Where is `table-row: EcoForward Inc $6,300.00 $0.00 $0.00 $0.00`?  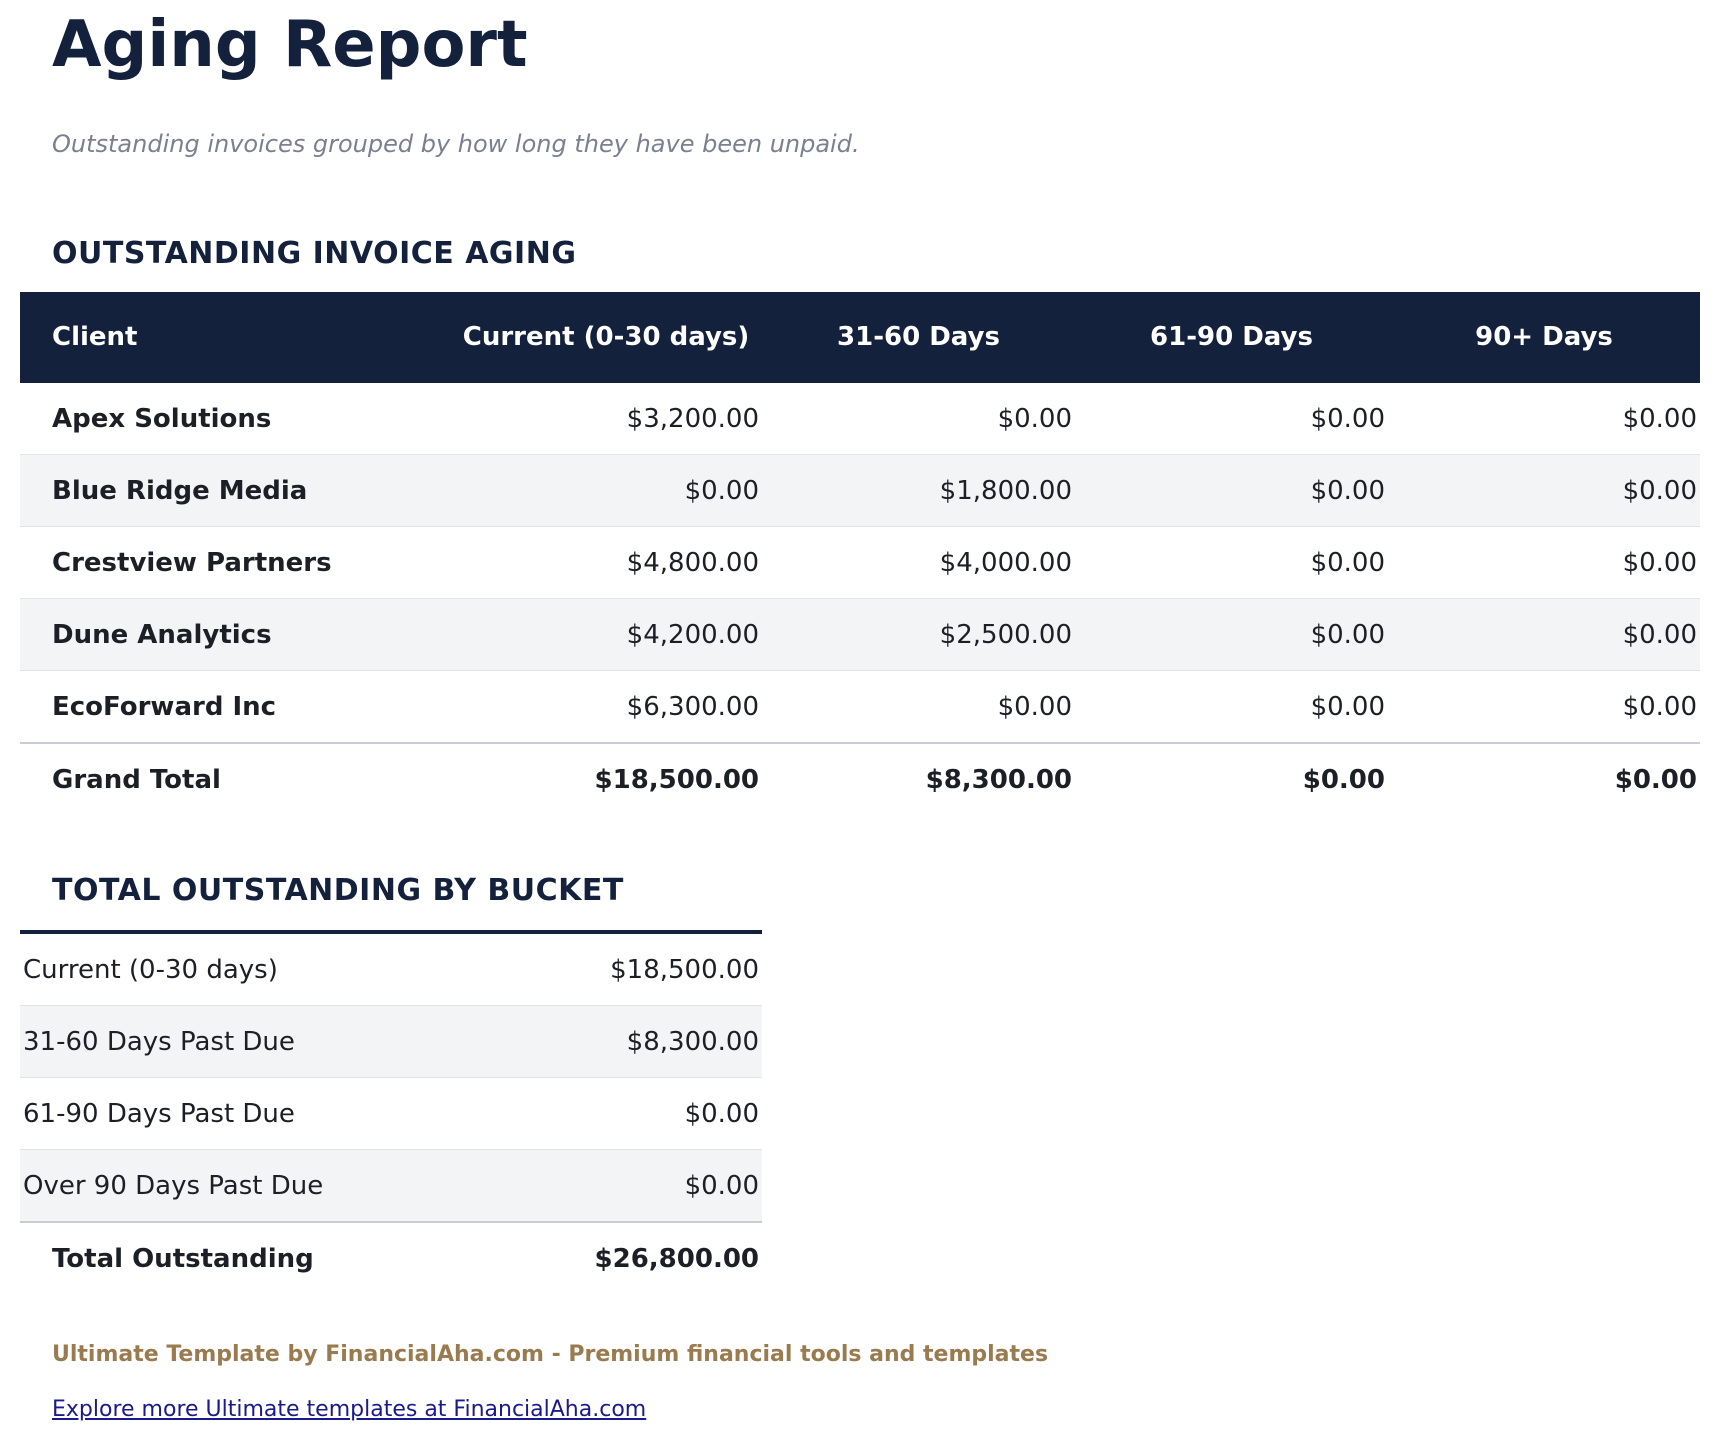
table-row: EcoForward Inc $6,300.00 $0.00 $0.00 $0.00 is located at coordinates (860, 707).